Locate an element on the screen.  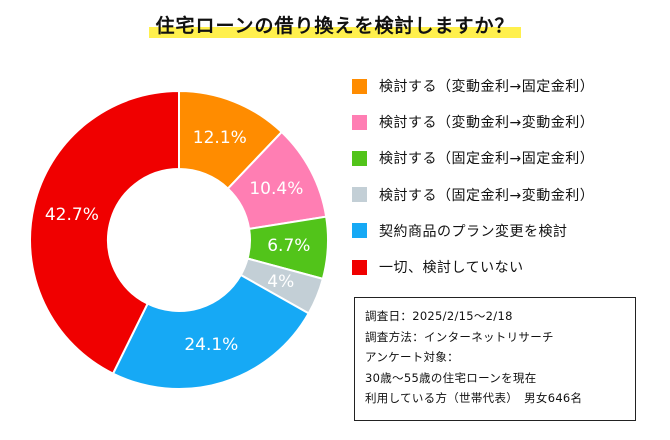
slice-value-label: 10.4% is located at coordinates (276, 189).